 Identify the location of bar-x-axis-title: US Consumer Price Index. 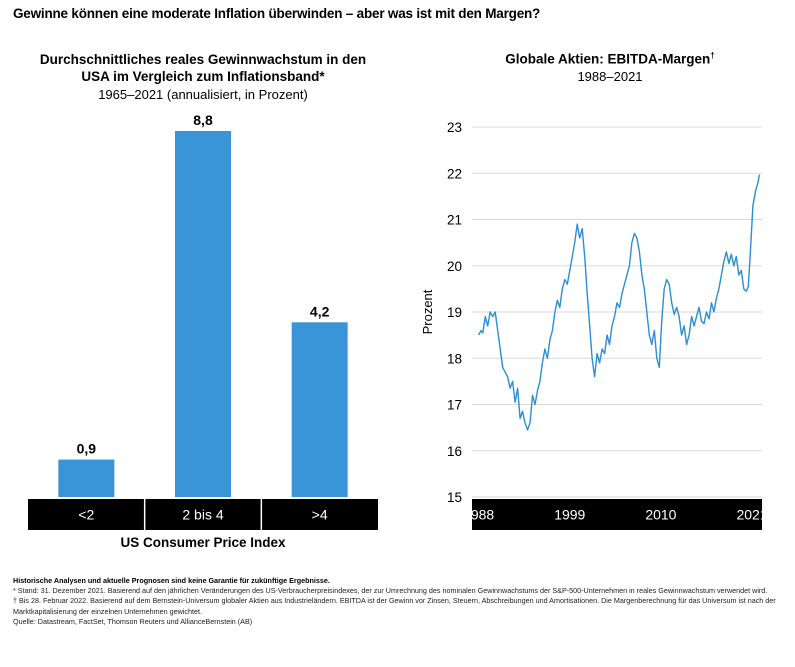
(203, 542).